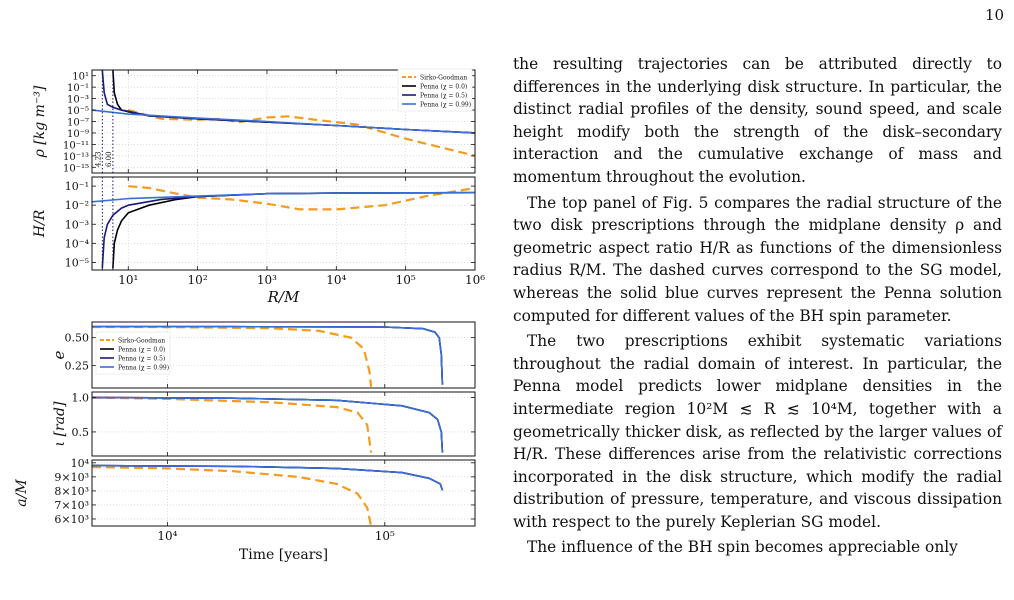 The width and height of the screenshot is (1014, 600). What do you see at coordinates (71, 519) in the screenshot?
I see `y-tick-label: 6×10³` at bounding box center [71, 519].